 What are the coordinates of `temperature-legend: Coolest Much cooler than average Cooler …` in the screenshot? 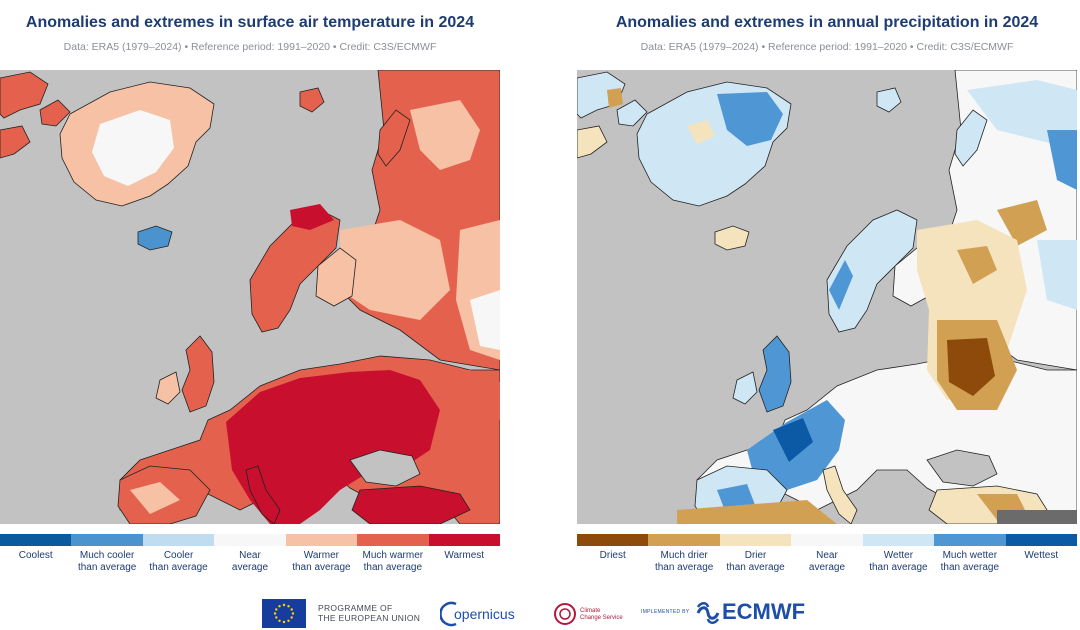 It's located at (250, 554).